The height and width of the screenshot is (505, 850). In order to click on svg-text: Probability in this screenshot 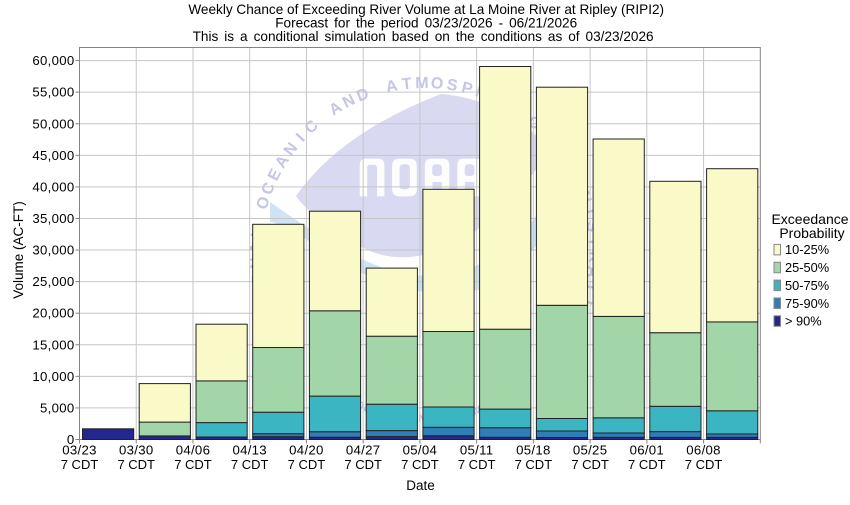, I will do `click(811, 233)`.